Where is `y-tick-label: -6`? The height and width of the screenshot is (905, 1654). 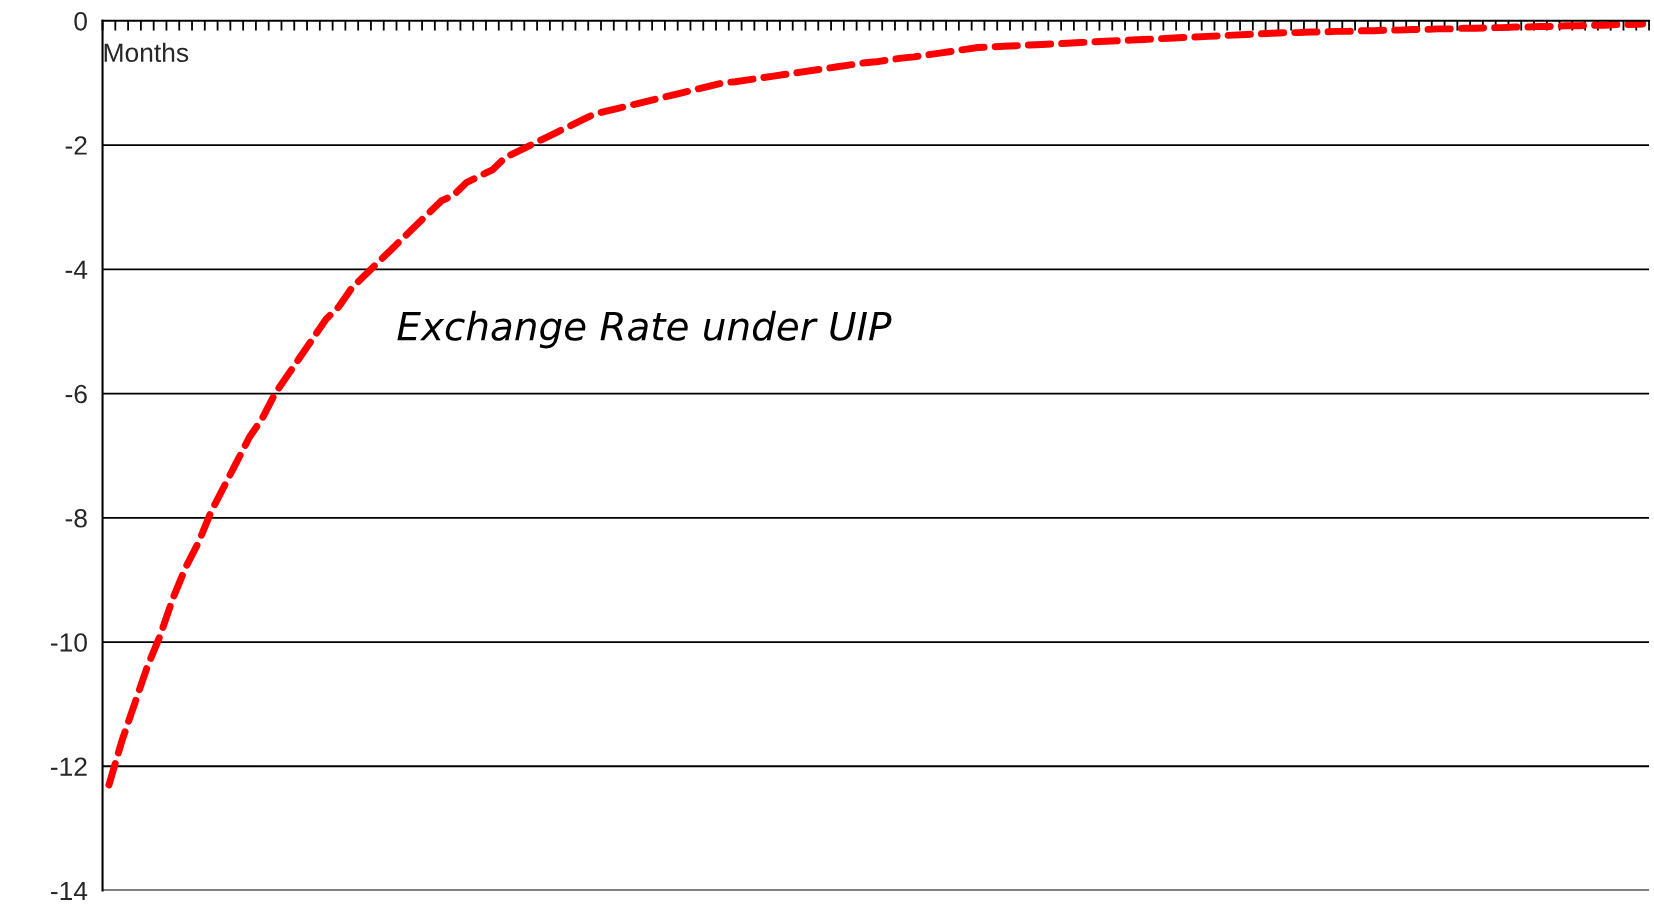 y-tick-label: -6 is located at coordinates (76, 394).